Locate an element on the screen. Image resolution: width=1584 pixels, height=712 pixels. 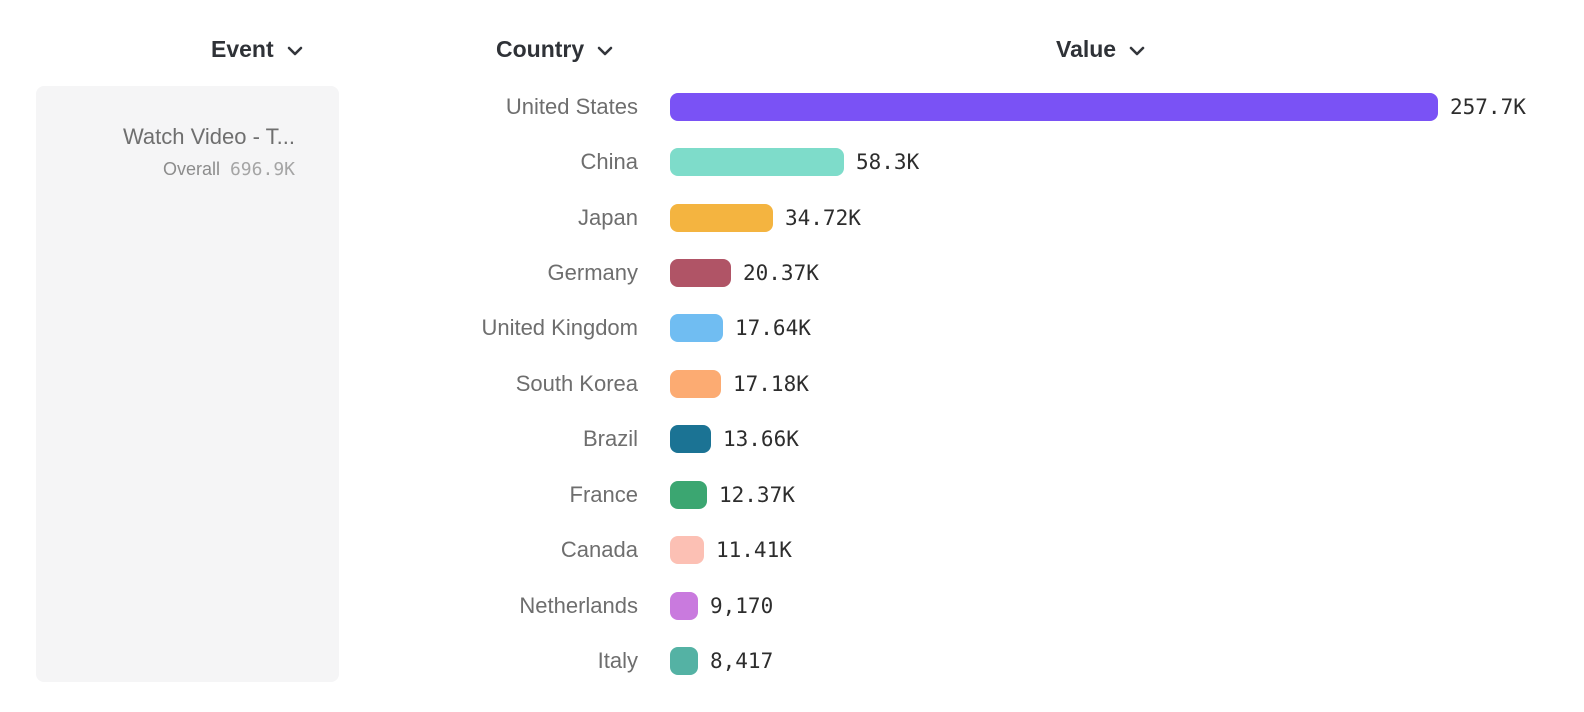
country-label: Italy is located at coordinates (617, 661).